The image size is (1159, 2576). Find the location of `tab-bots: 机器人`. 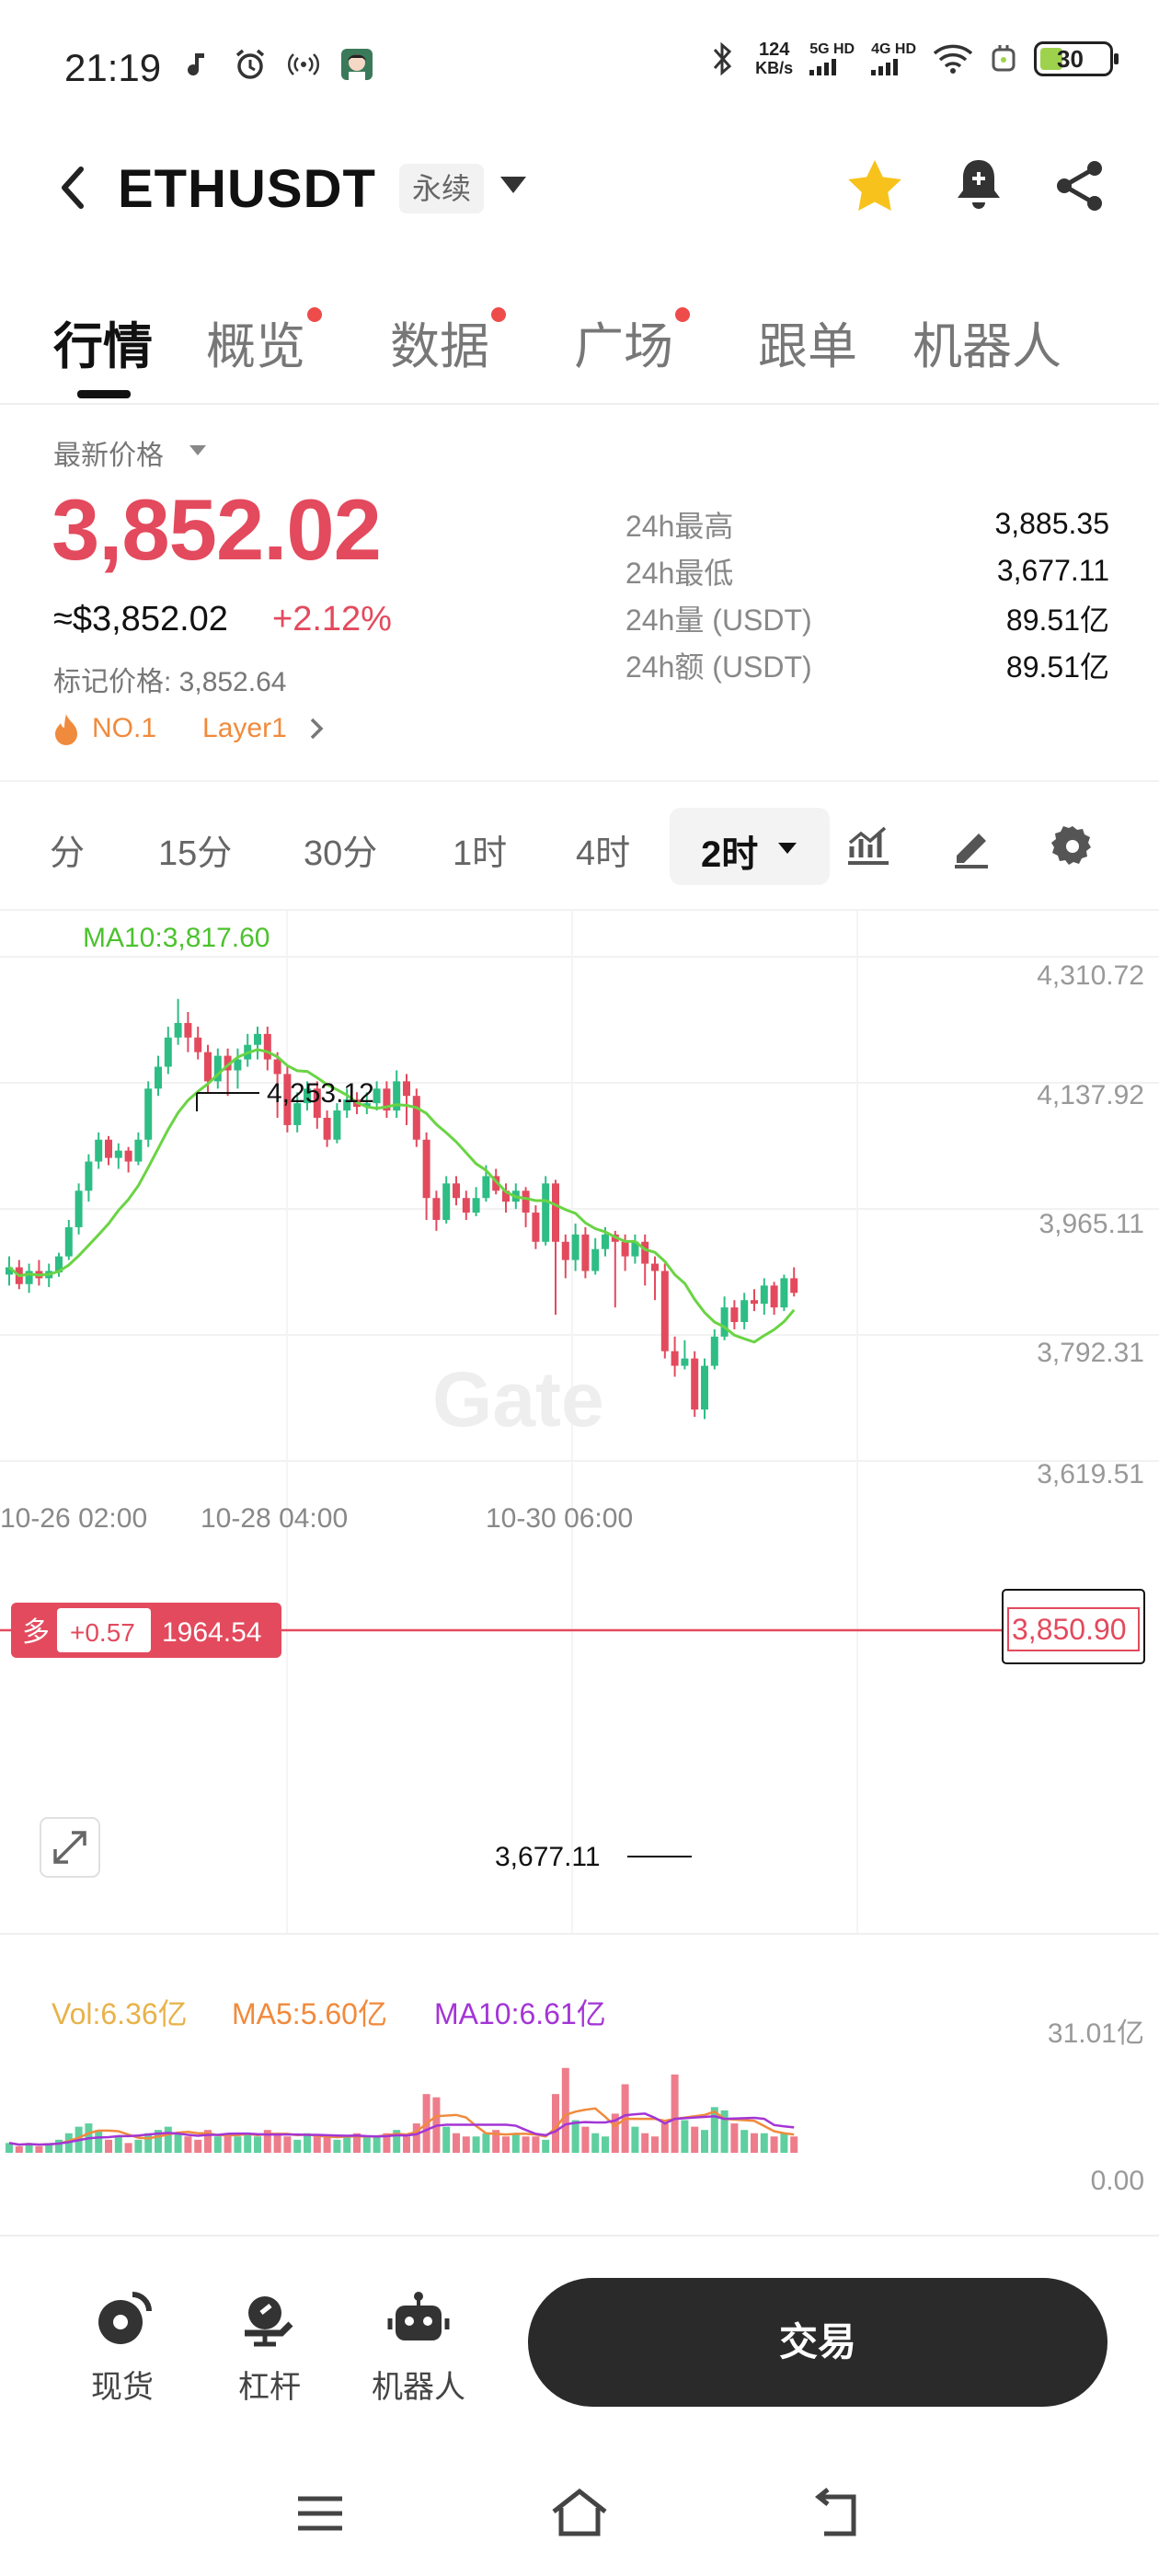

tab-bots: 机器人 is located at coordinates (986, 346).